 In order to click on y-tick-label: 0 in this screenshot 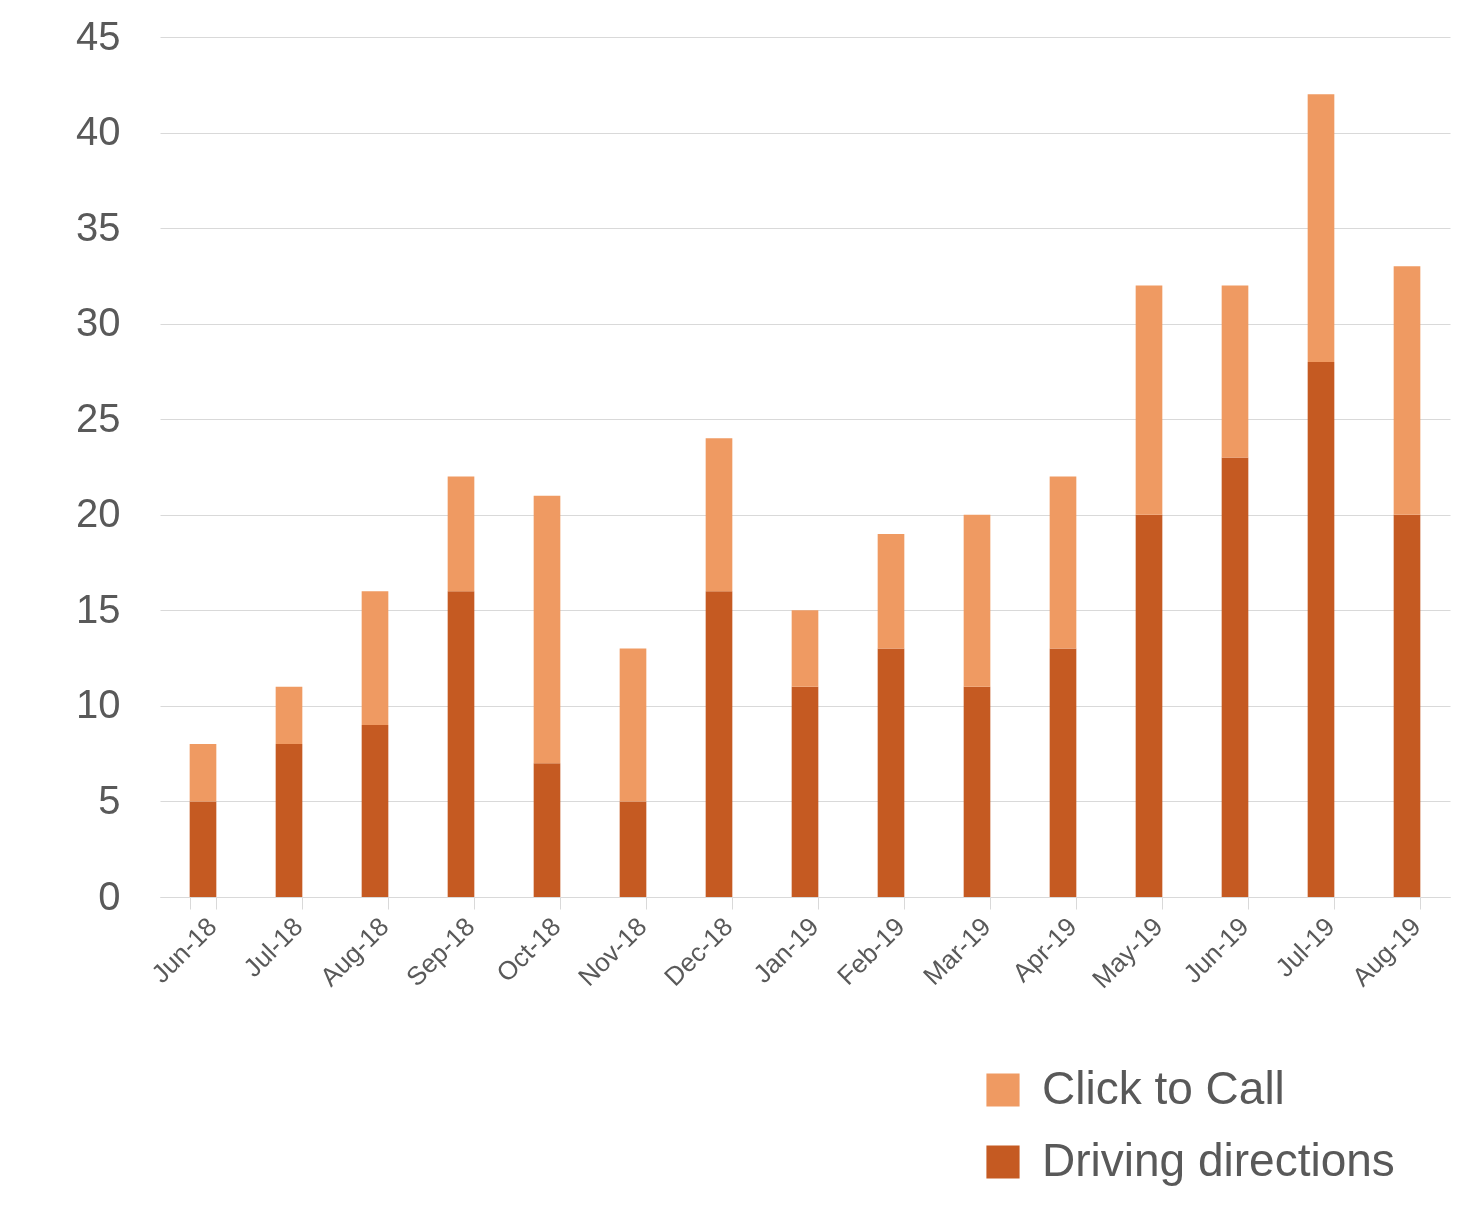, I will do `click(109, 895)`.